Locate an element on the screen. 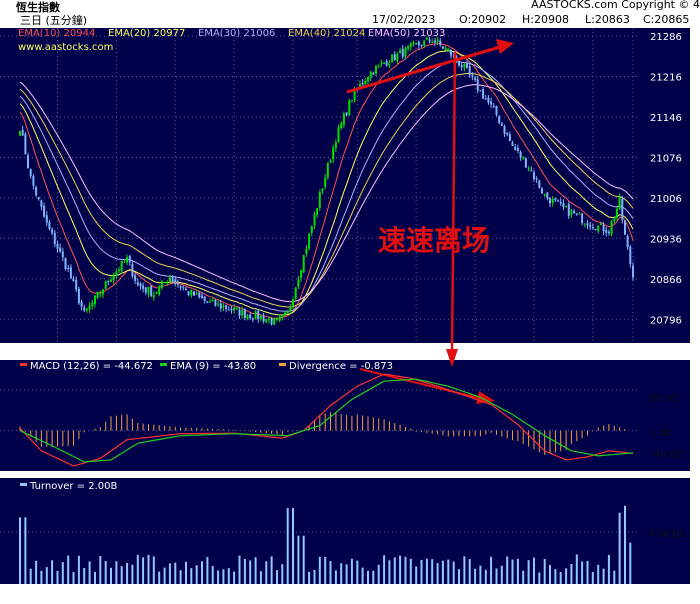 This screenshot has width=700, height=604. legend-ema50: EMA(50) 21033 is located at coordinates (406, 33).